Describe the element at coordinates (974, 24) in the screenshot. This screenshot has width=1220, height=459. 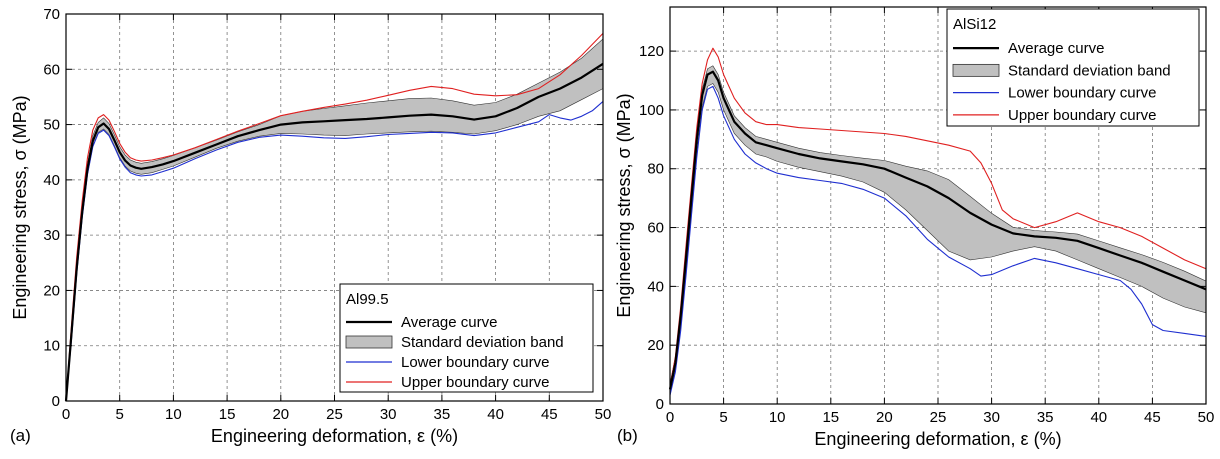
I see `legend-title: AlSi12` at that location.